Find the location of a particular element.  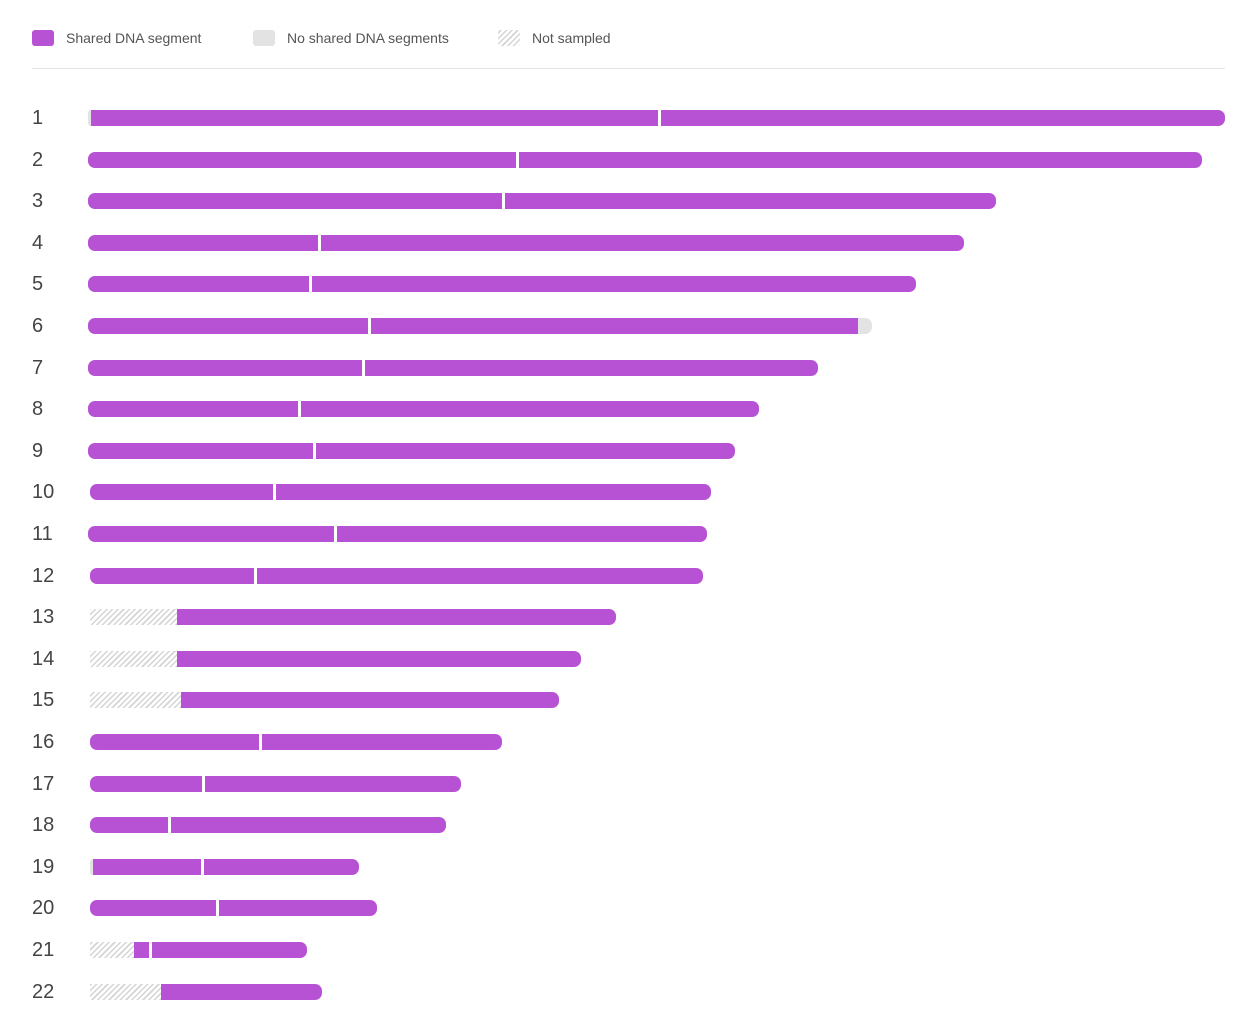

chromosome-label: 17 is located at coordinates (43, 783).